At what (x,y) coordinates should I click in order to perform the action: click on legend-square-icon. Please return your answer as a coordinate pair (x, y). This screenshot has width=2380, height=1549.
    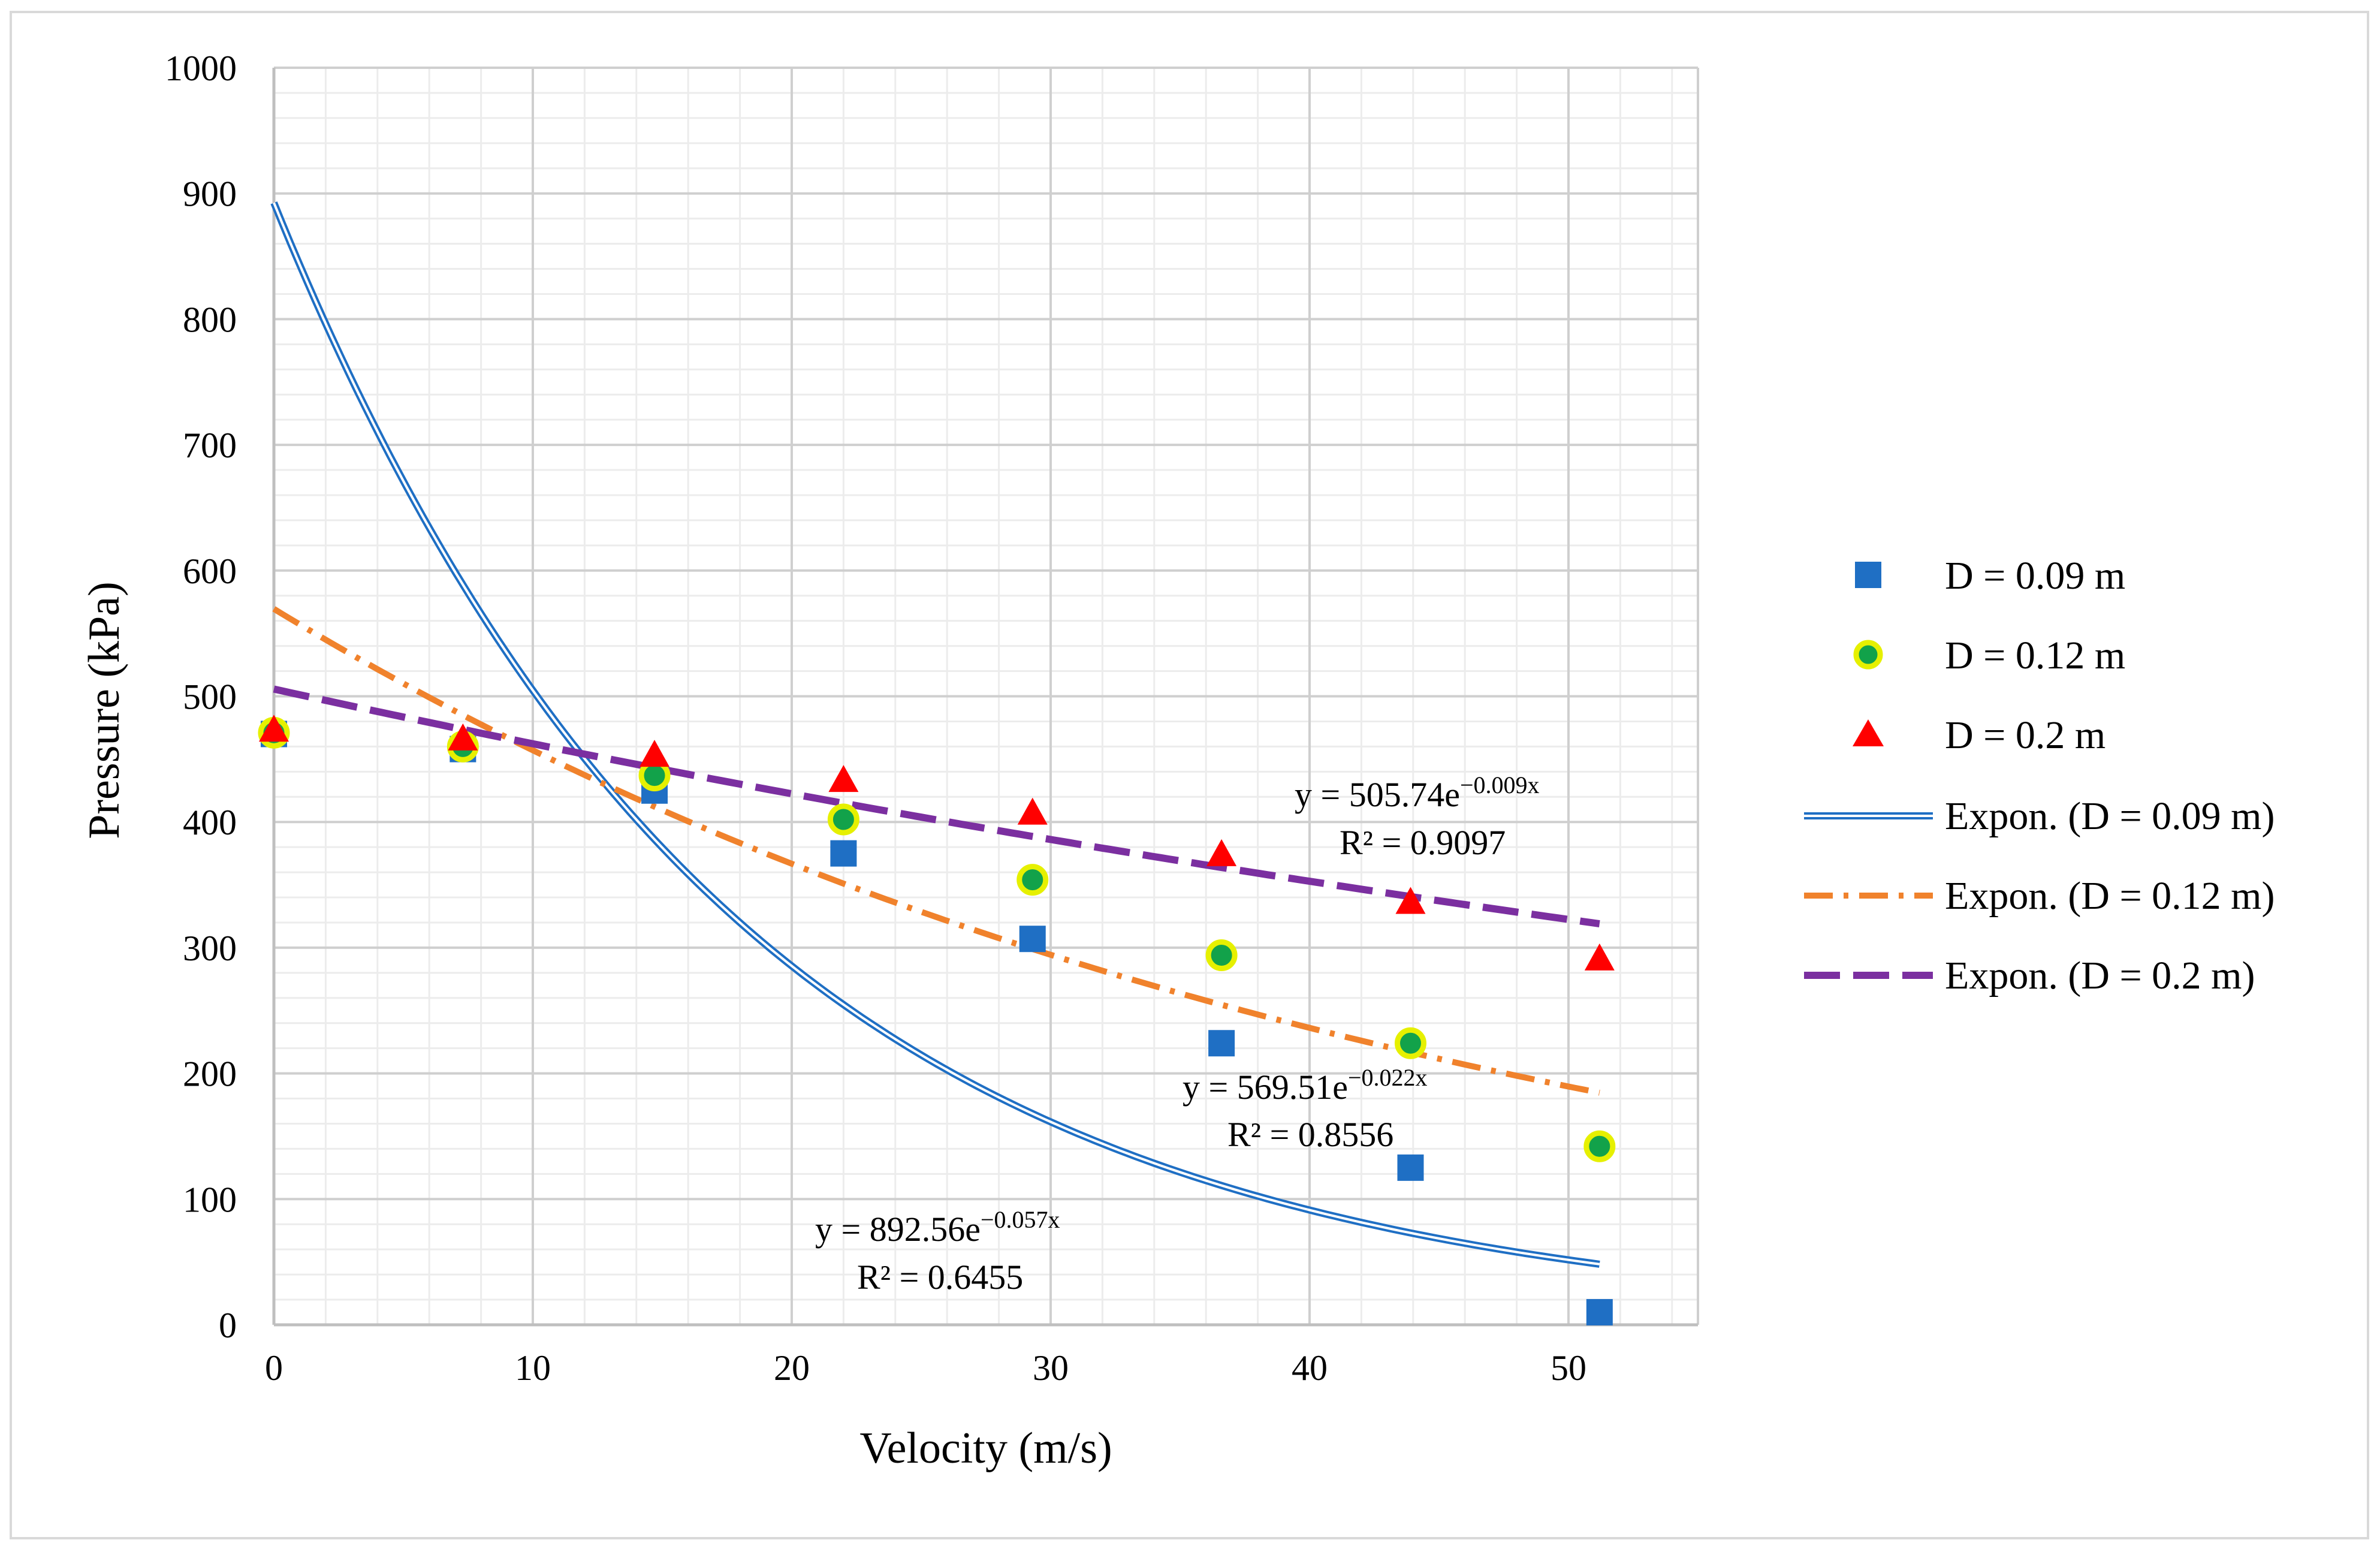
    Looking at the image, I should click on (1868, 575).